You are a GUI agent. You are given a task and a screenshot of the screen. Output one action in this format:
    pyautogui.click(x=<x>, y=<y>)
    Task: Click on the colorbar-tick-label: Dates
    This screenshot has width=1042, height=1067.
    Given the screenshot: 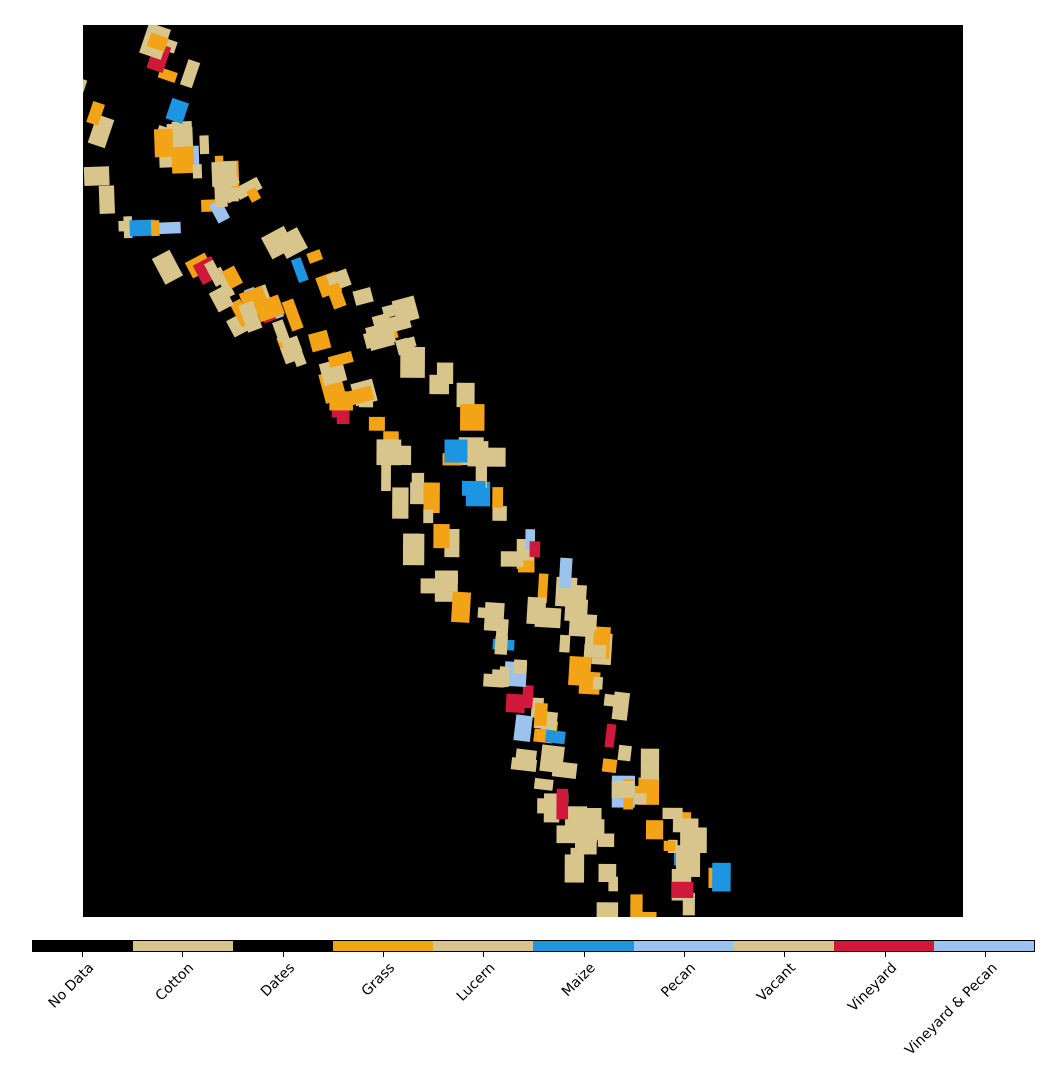 What is the action you would take?
    pyautogui.click(x=277, y=980)
    